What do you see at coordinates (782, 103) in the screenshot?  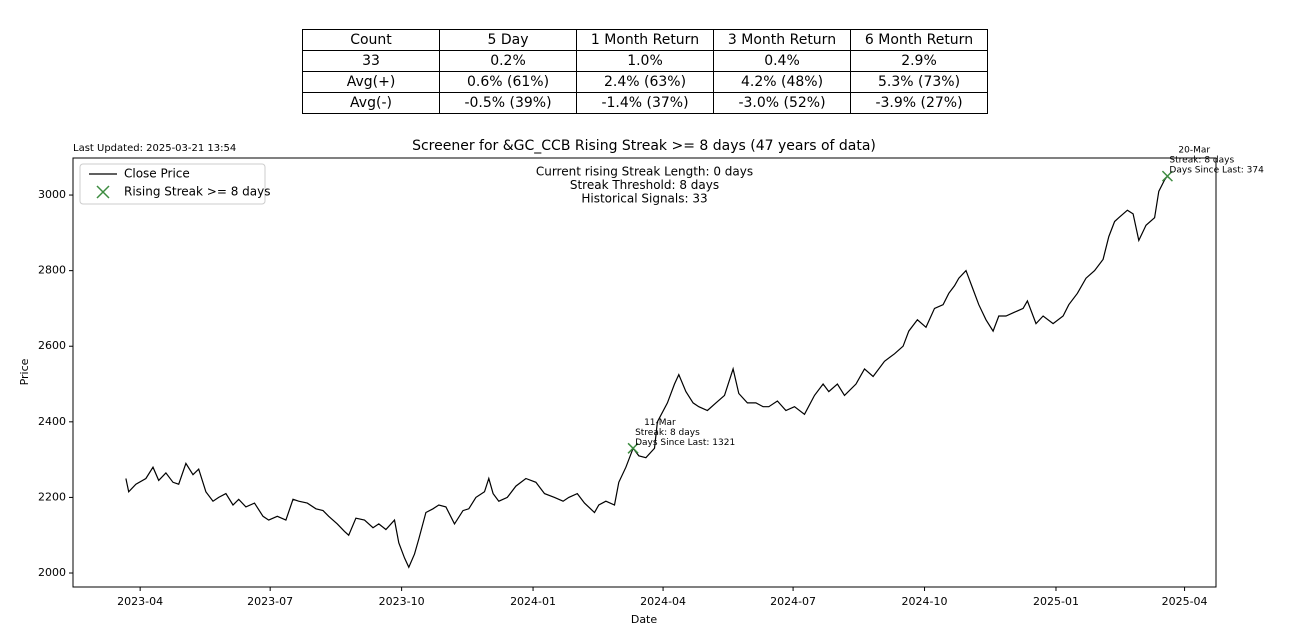 I see `table-cell: -3.0% (52%)` at bounding box center [782, 103].